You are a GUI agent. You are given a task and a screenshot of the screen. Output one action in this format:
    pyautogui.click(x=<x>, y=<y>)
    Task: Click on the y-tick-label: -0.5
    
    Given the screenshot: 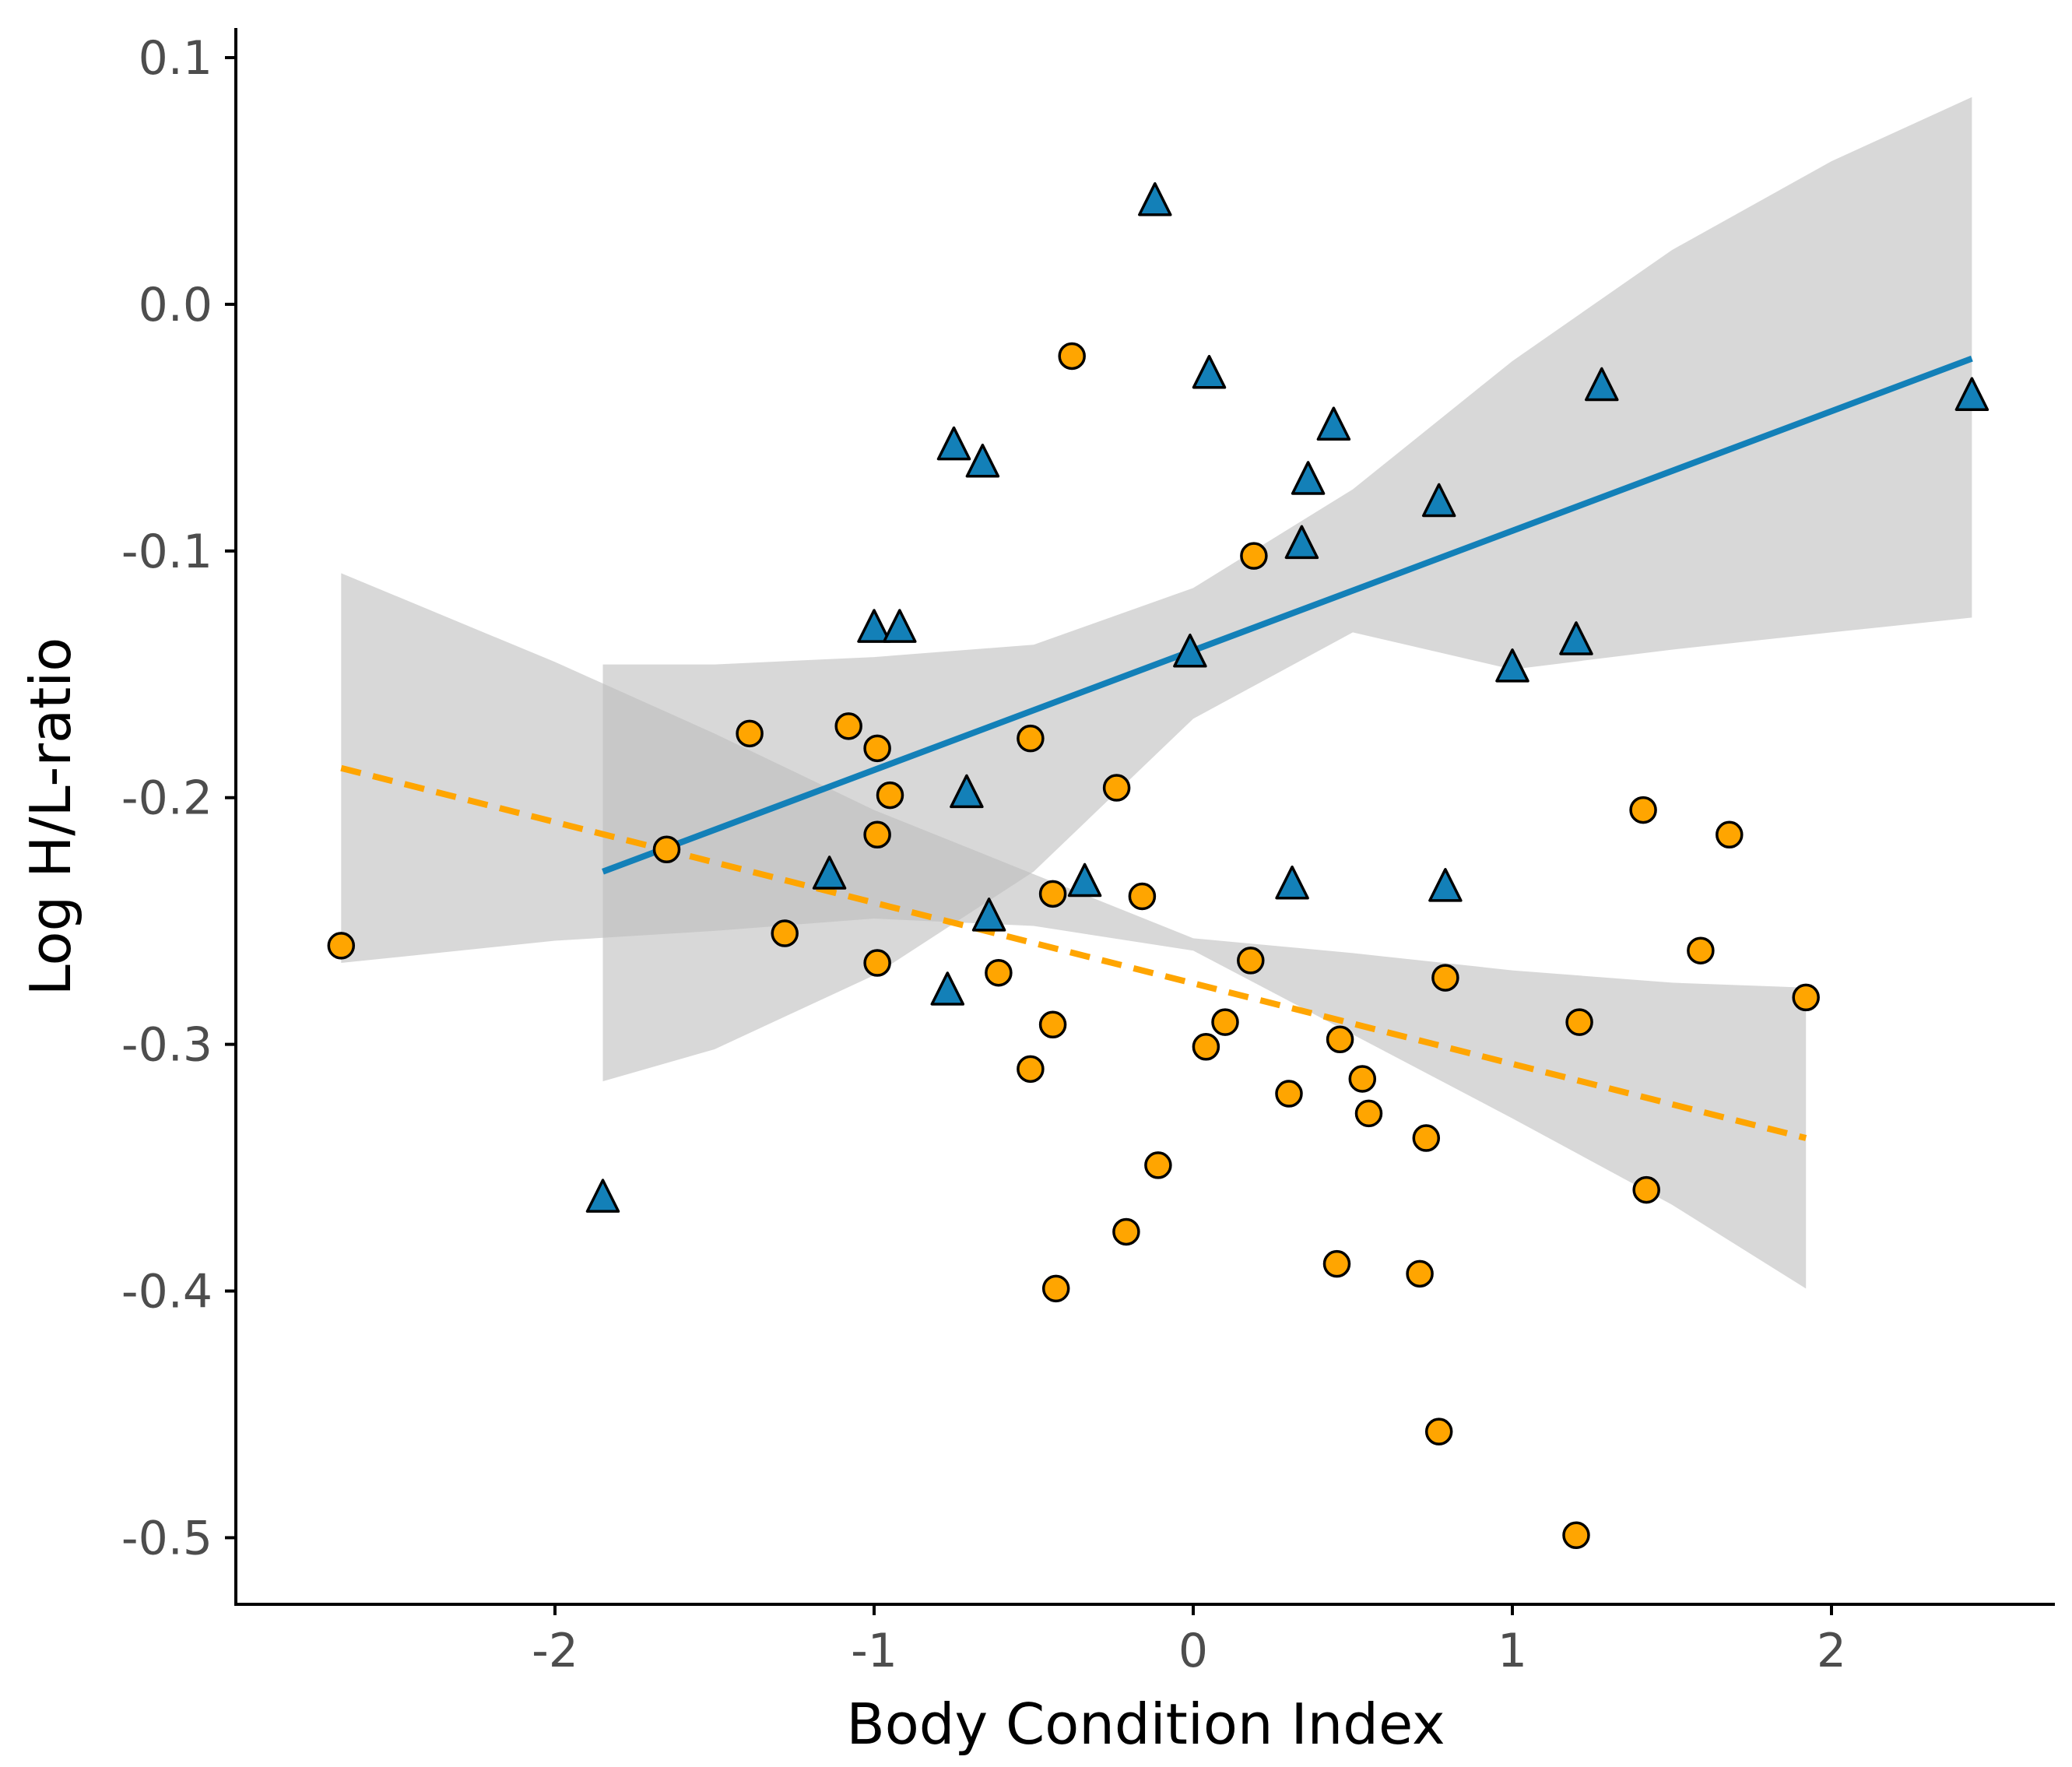 What is the action you would take?
    pyautogui.click(x=166, y=1538)
    